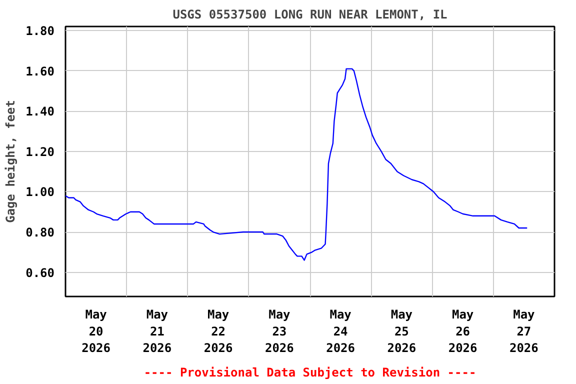 Image resolution: width=576 pixels, height=384 pixels. I want to click on x-tick-label: May 20 2026, so click(96, 332).